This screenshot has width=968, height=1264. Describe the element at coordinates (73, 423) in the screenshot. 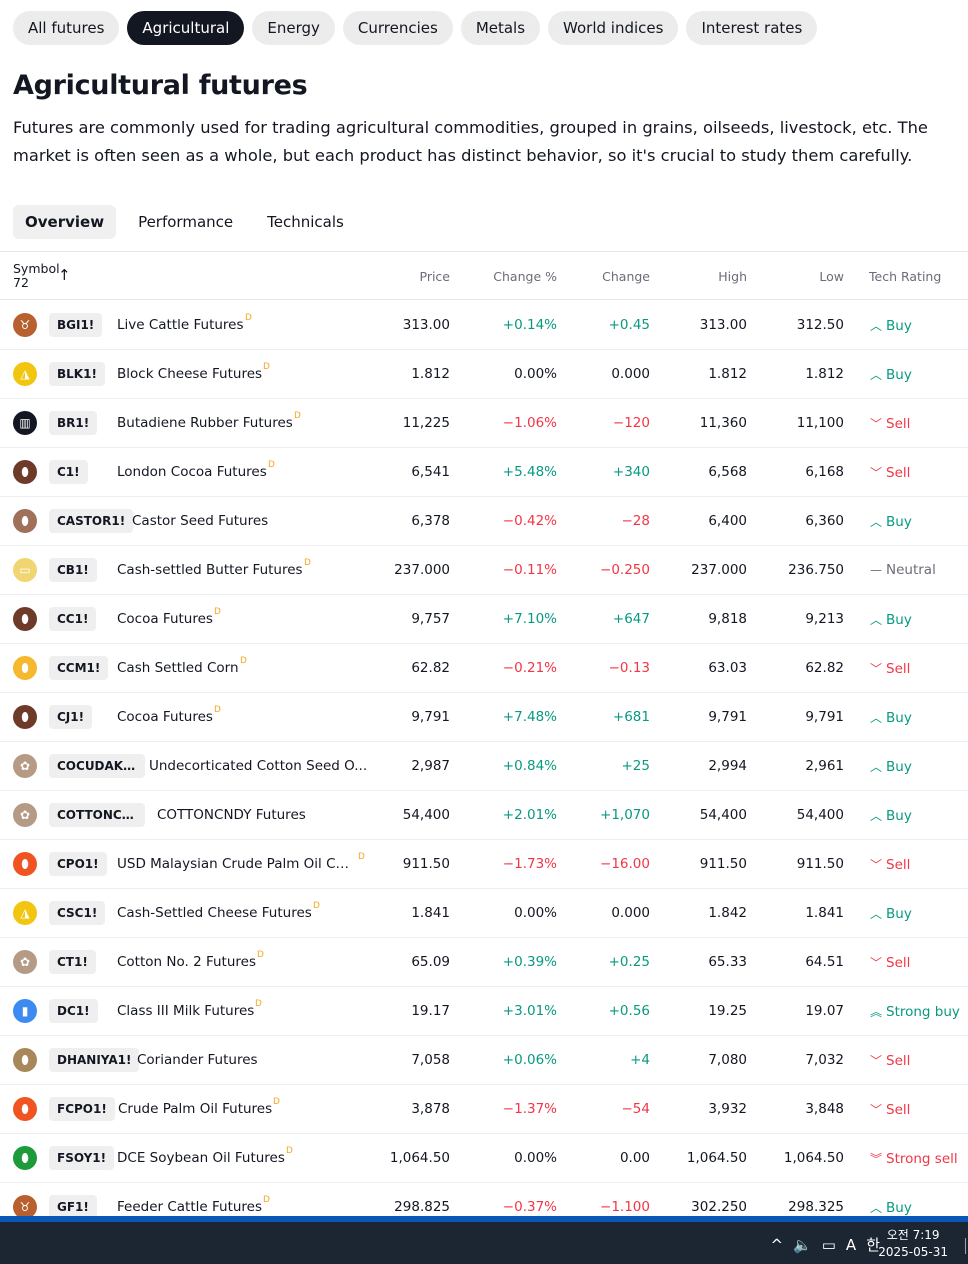

I see `ticker-symbol: BR1!` at that location.